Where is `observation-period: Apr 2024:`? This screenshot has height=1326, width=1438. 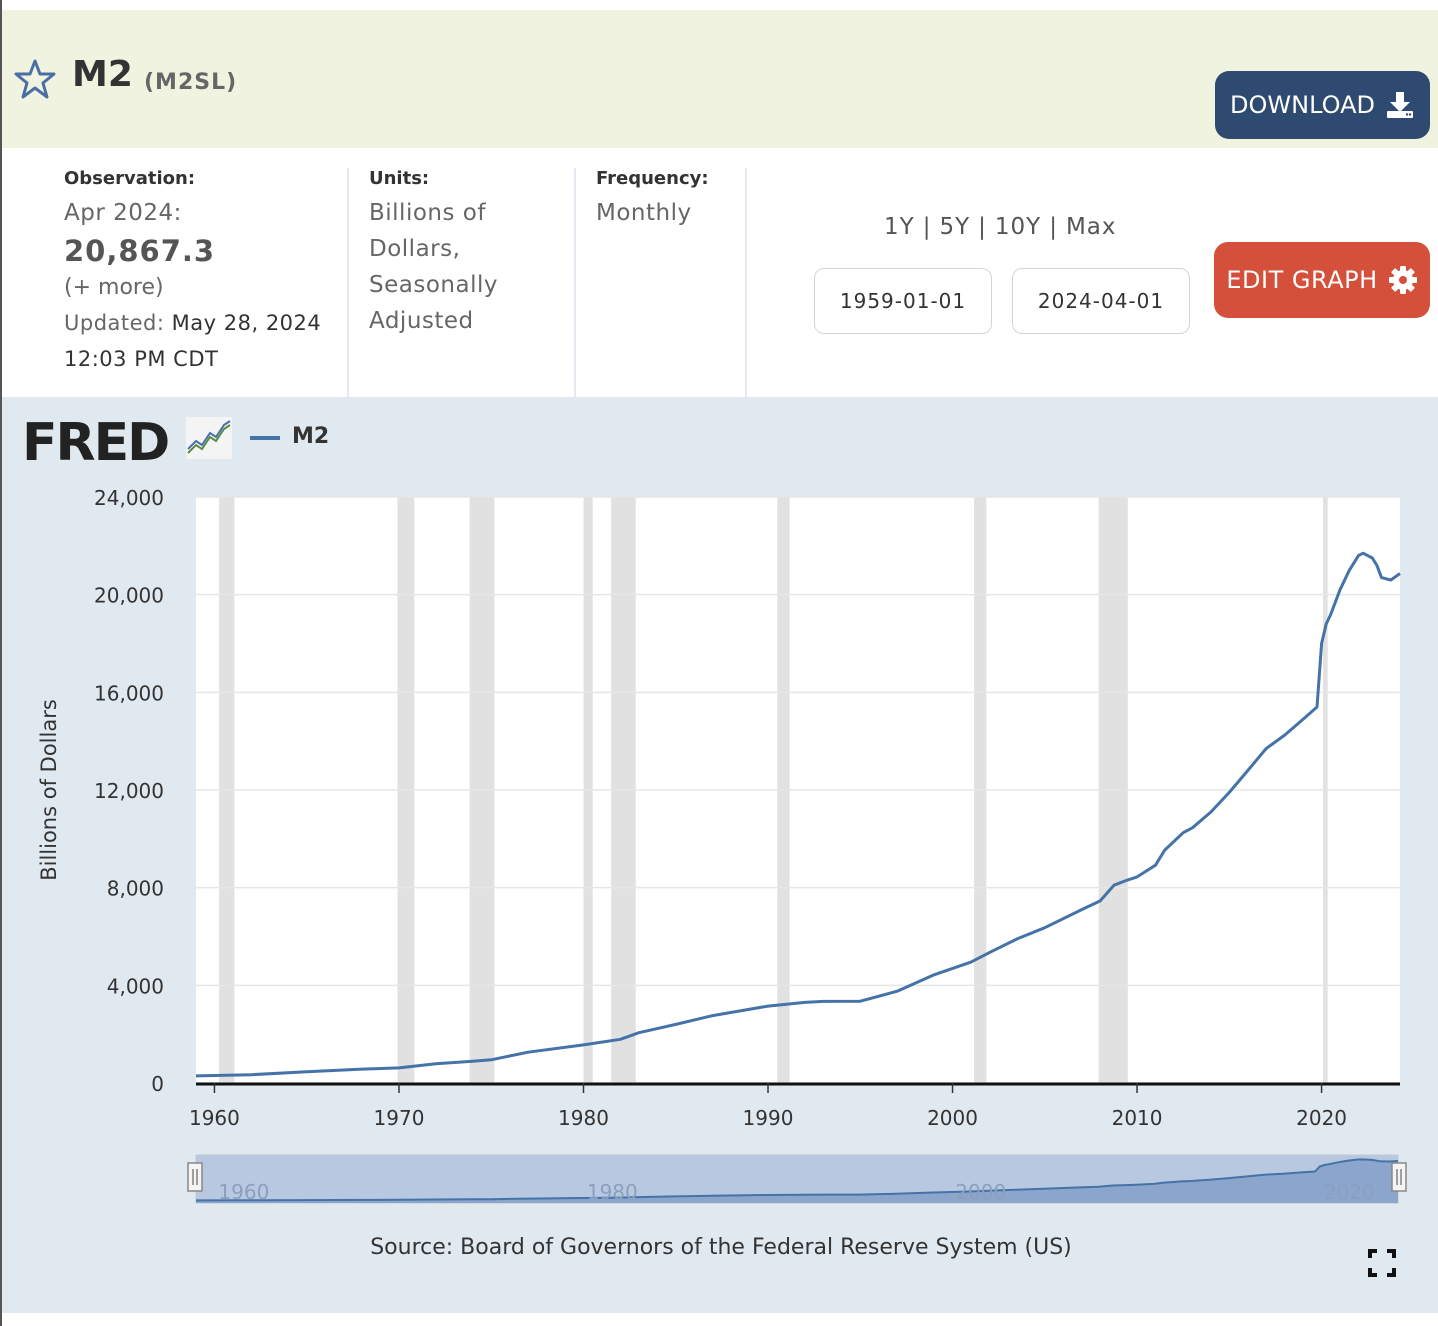
observation-period: Apr 2024: is located at coordinates (123, 213).